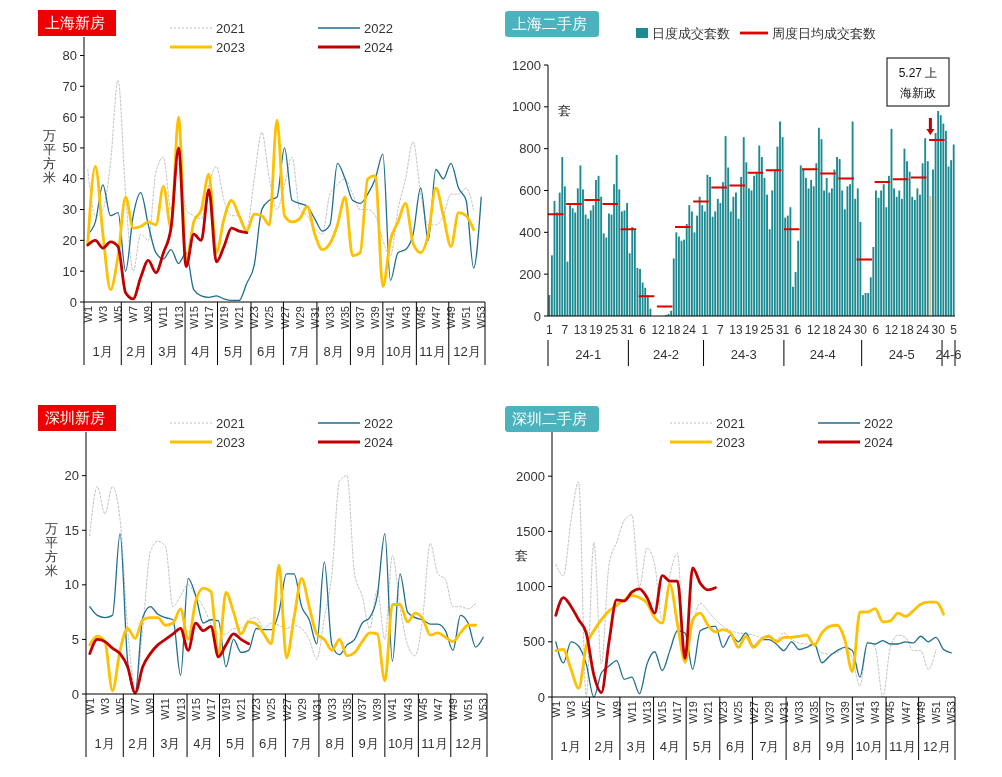  Describe the element at coordinates (314, 317) in the screenshot. I see `x-tick-label: W31` at that location.